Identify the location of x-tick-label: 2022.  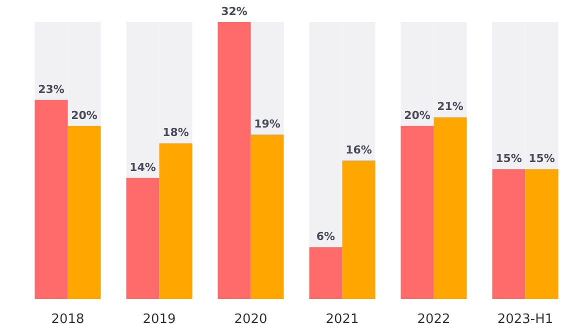
(433, 319).